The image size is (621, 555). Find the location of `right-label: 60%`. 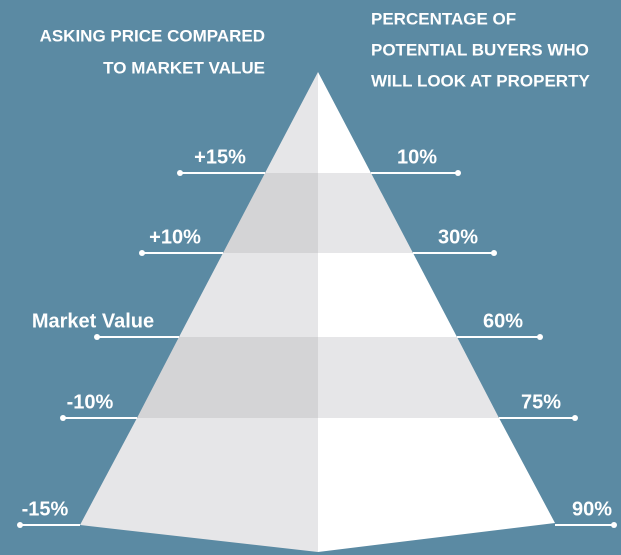

right-label: 60% is located at coordinates (503, 321).